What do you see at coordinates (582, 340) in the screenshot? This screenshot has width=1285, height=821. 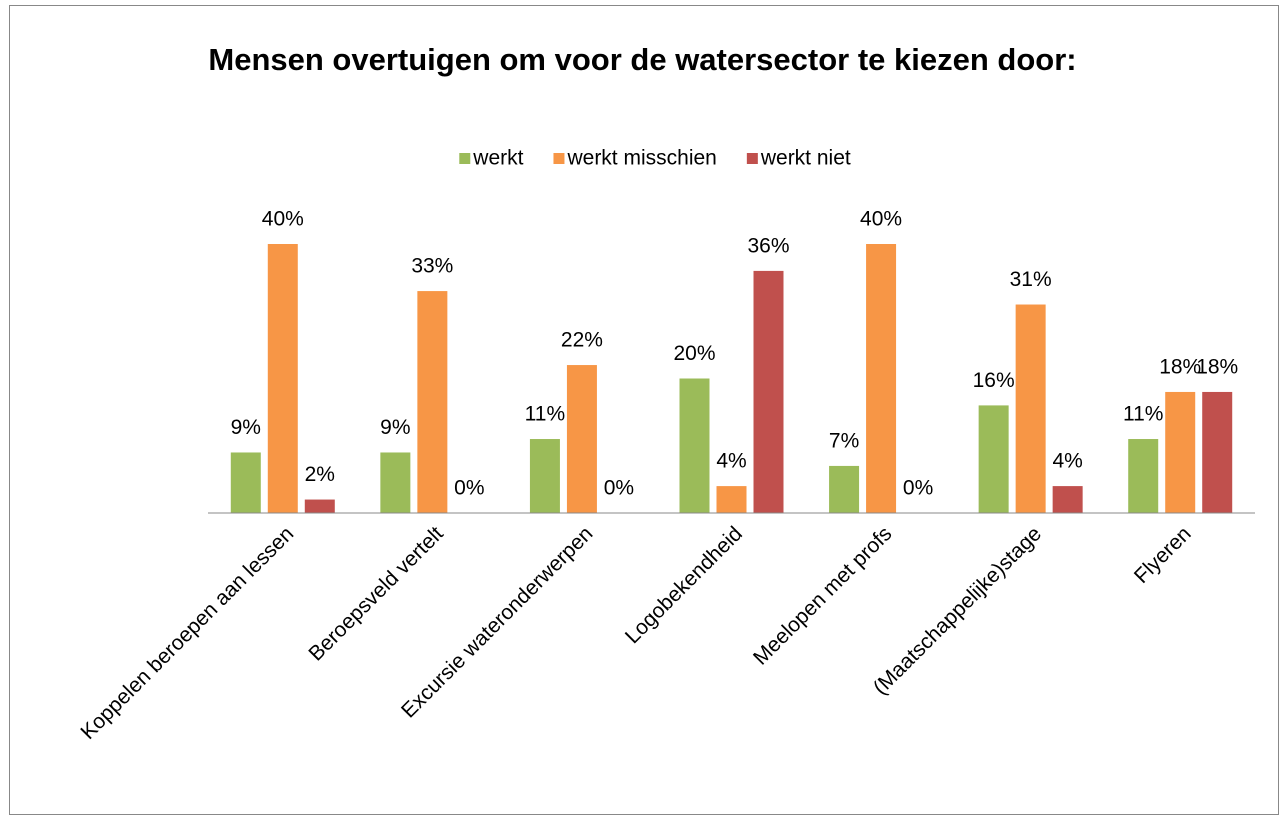 I see `data-label: 22%` at bounding box center [582, 340].